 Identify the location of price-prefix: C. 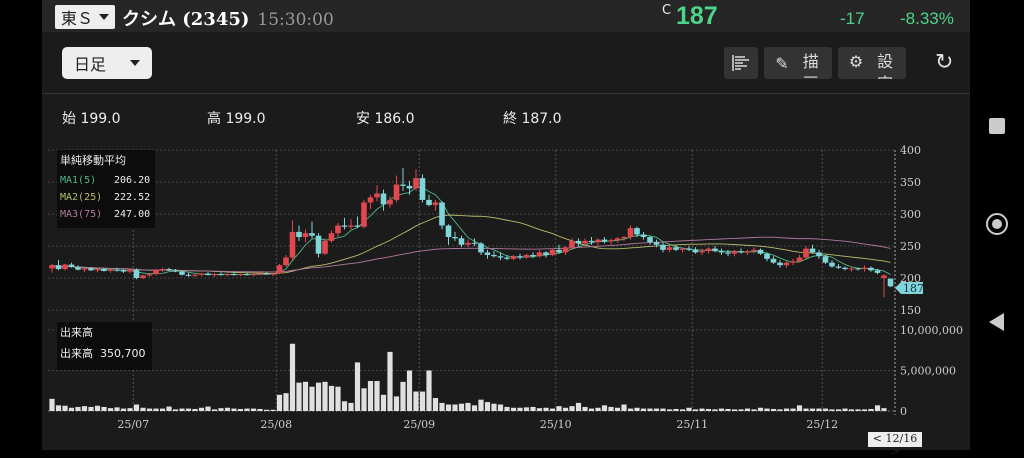
(667, 10).